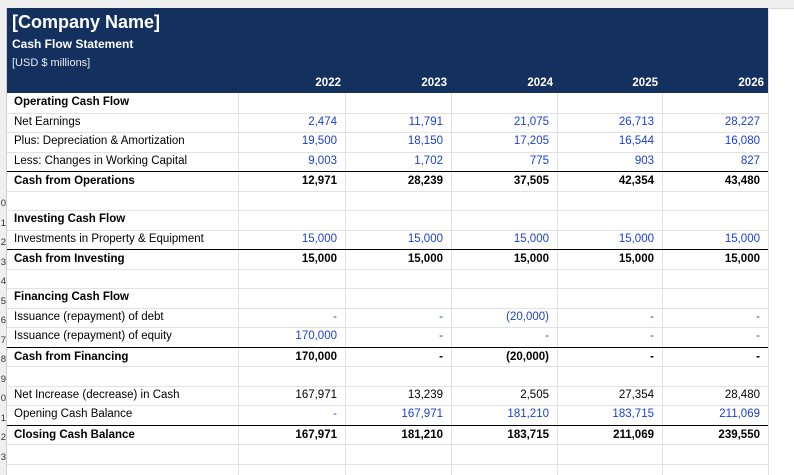 The image size is (794, 475). What do you see at coordinates (750, 160) in the screenshot?
I see `cell-value: 827` at bounding box center [750, 160].